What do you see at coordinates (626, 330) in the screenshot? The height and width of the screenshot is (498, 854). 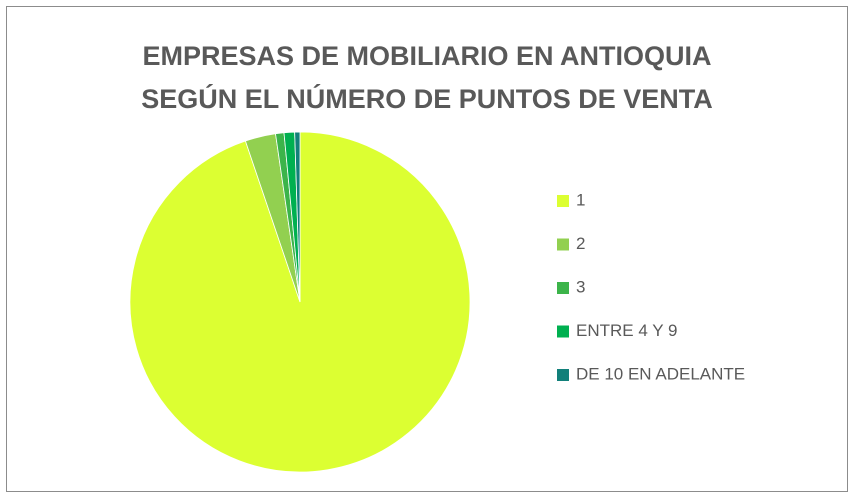 I see `legend-label: ENTRE 4 Y 9` at bounding box center [626, 330].